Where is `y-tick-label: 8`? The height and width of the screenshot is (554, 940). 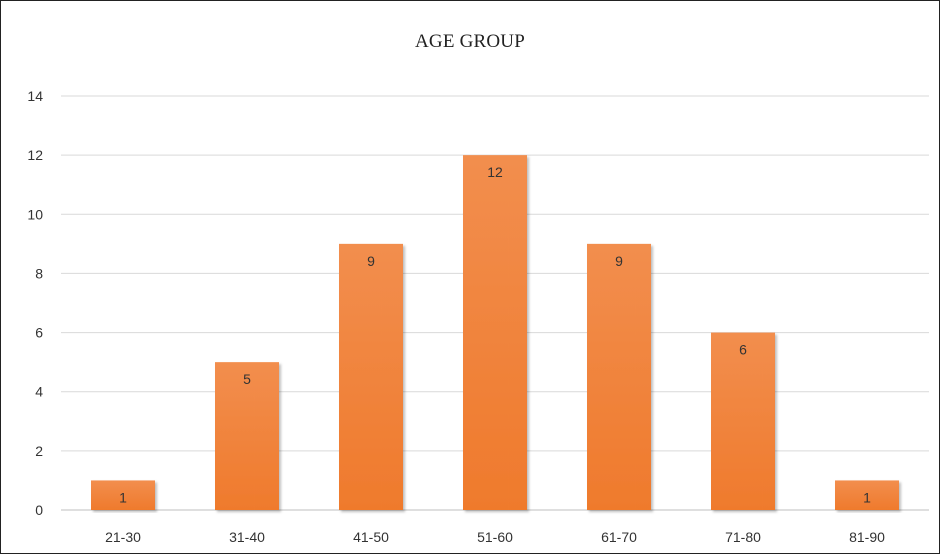 y-tick-label: 8 is located at coordinates (39, 273).